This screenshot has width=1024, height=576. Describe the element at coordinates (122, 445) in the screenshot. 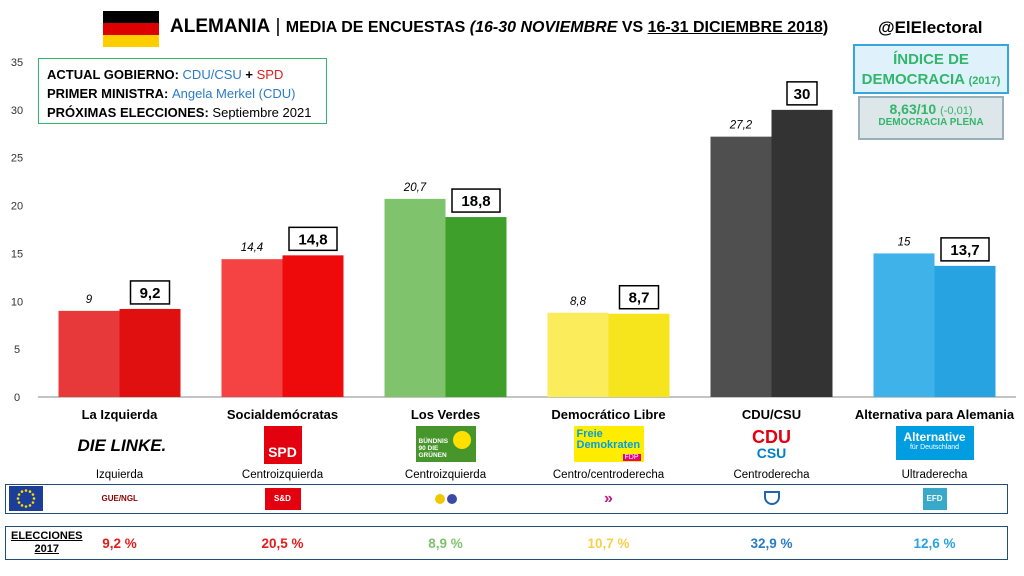

I see `party-logo: DIE LINKE.` at that location.